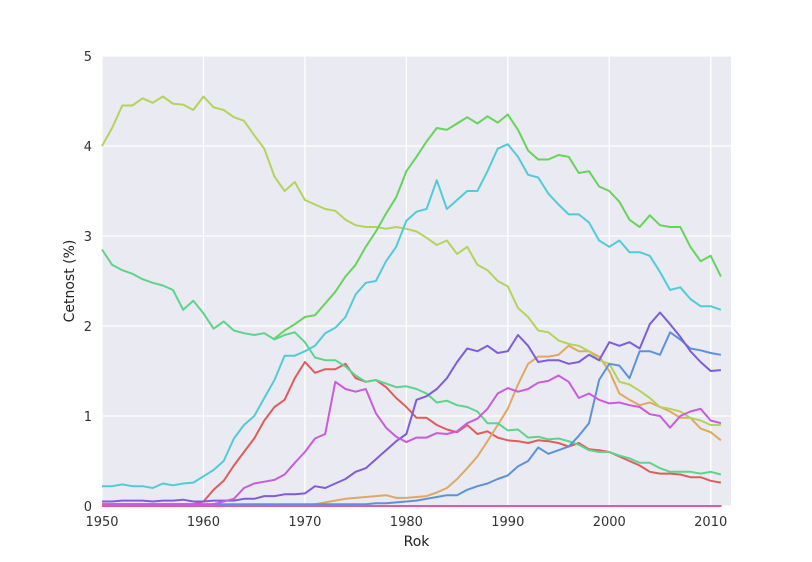 Image resolution: width=812 pixels, height=562 pixels. I want to click on x-tick-label: 1950, so click(101, 522).